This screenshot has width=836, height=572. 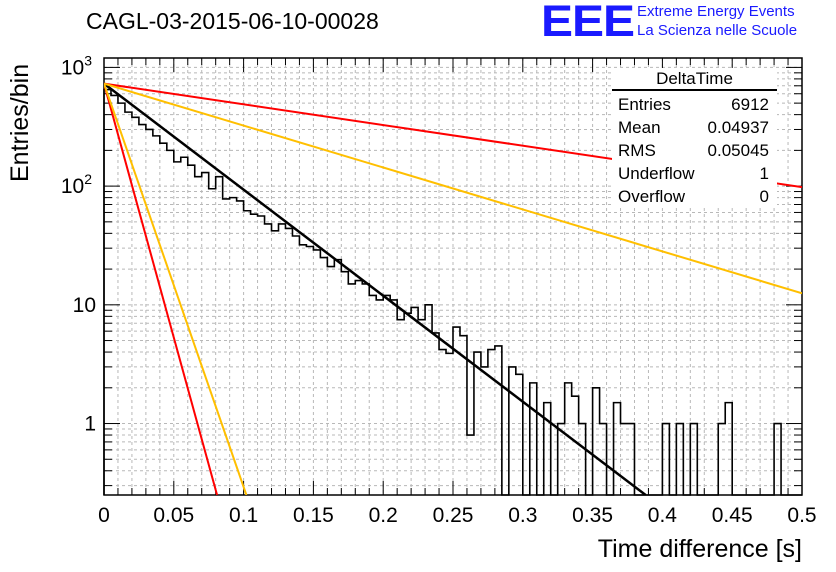 What do you see at coordinates (84, 305) in the screenshot?
I see `y-tick-label: 10` at bounding box center [84, 305].